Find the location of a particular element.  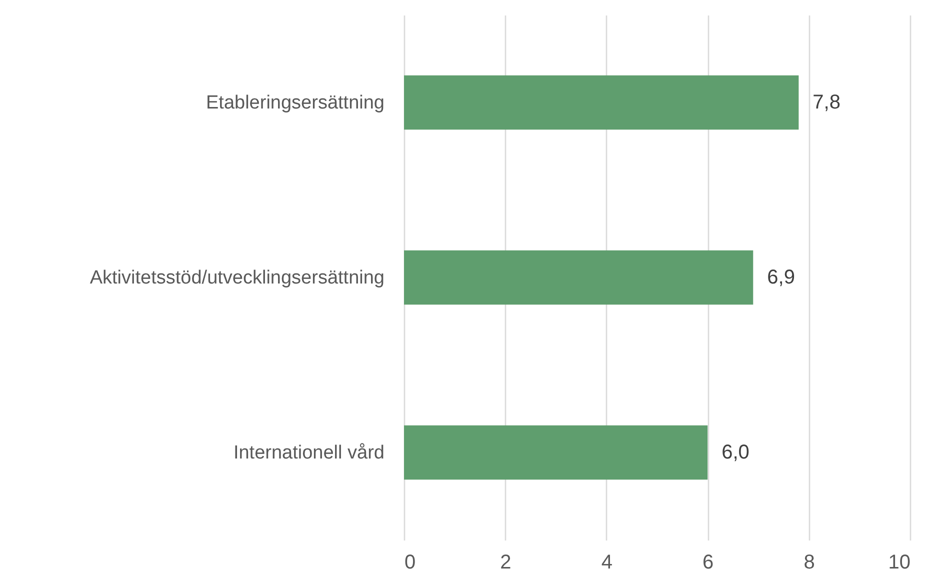

x-tick-label: 2 is located at coordinates (506, 563).